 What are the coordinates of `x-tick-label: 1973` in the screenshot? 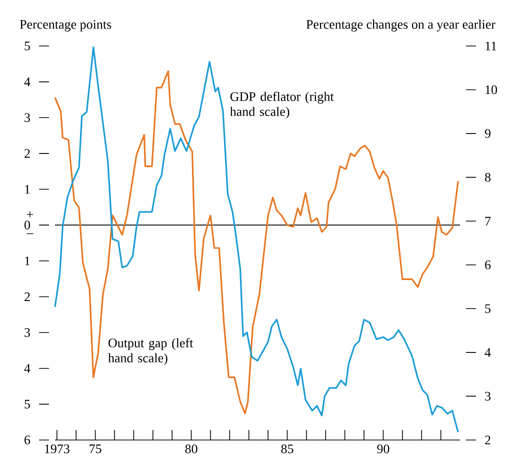 It's located at (57, 449).